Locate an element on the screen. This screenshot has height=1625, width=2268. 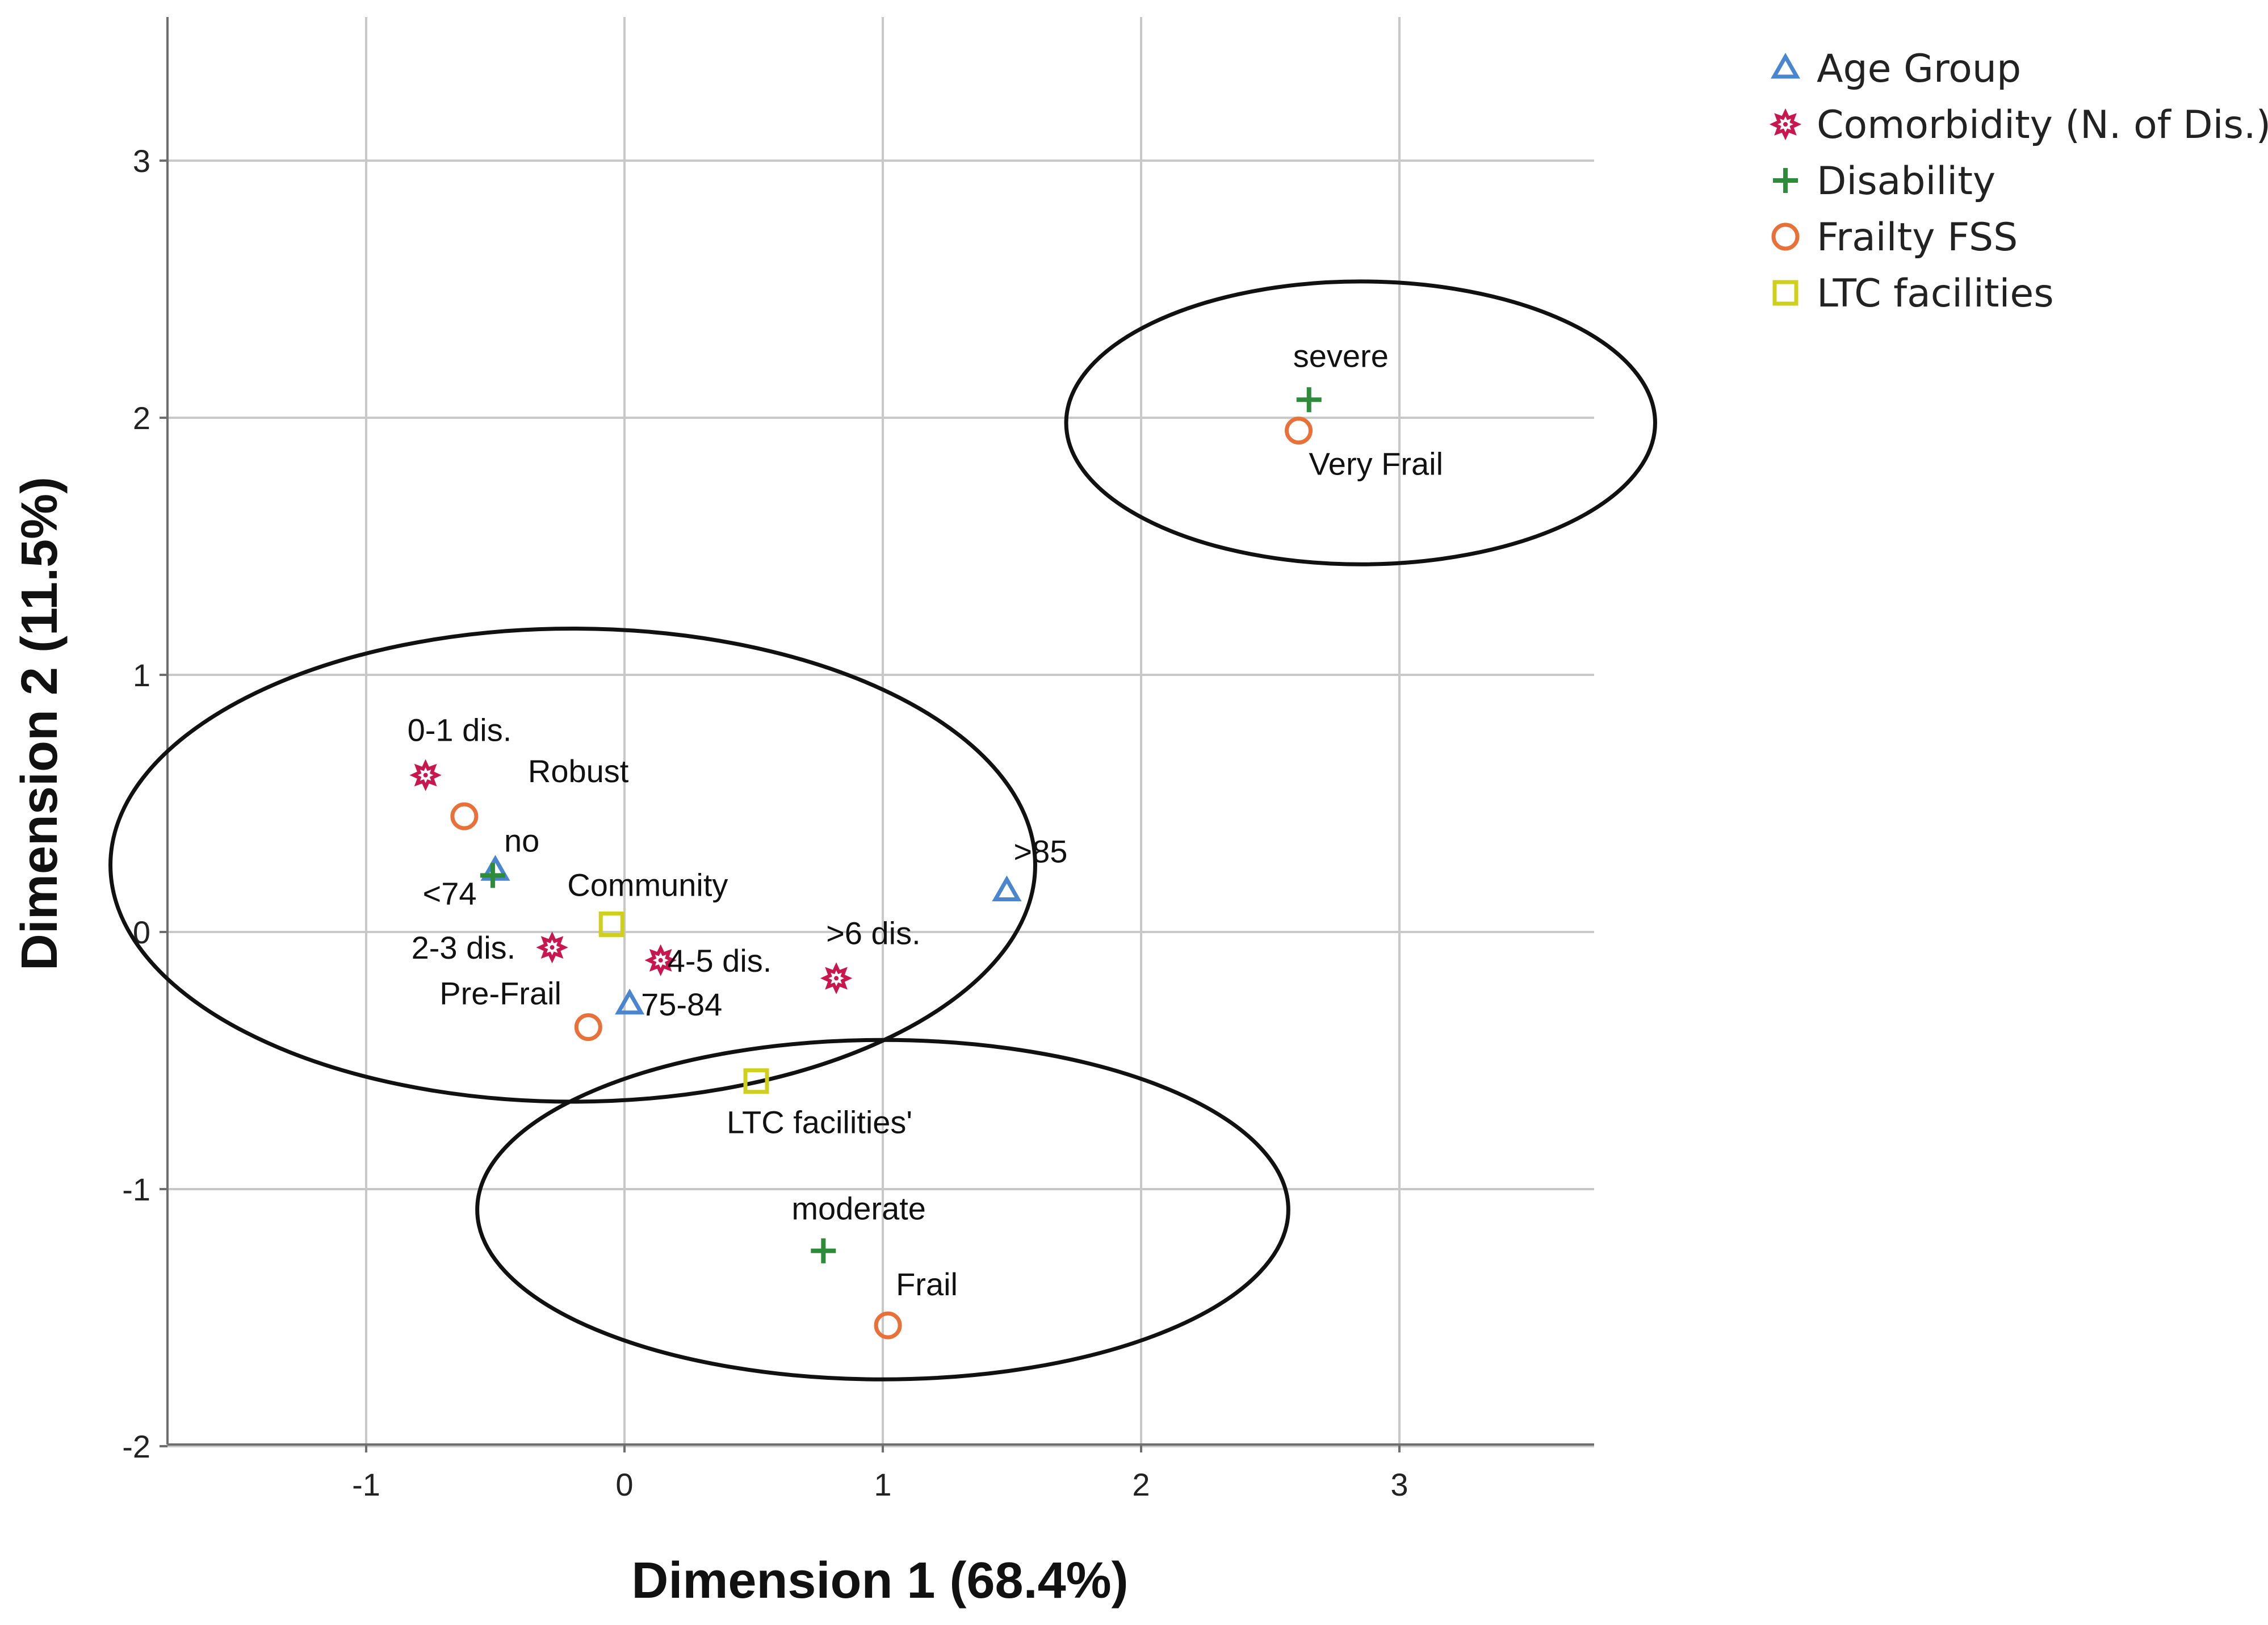
point-label: moderate is located at coordinates (858, 1209).